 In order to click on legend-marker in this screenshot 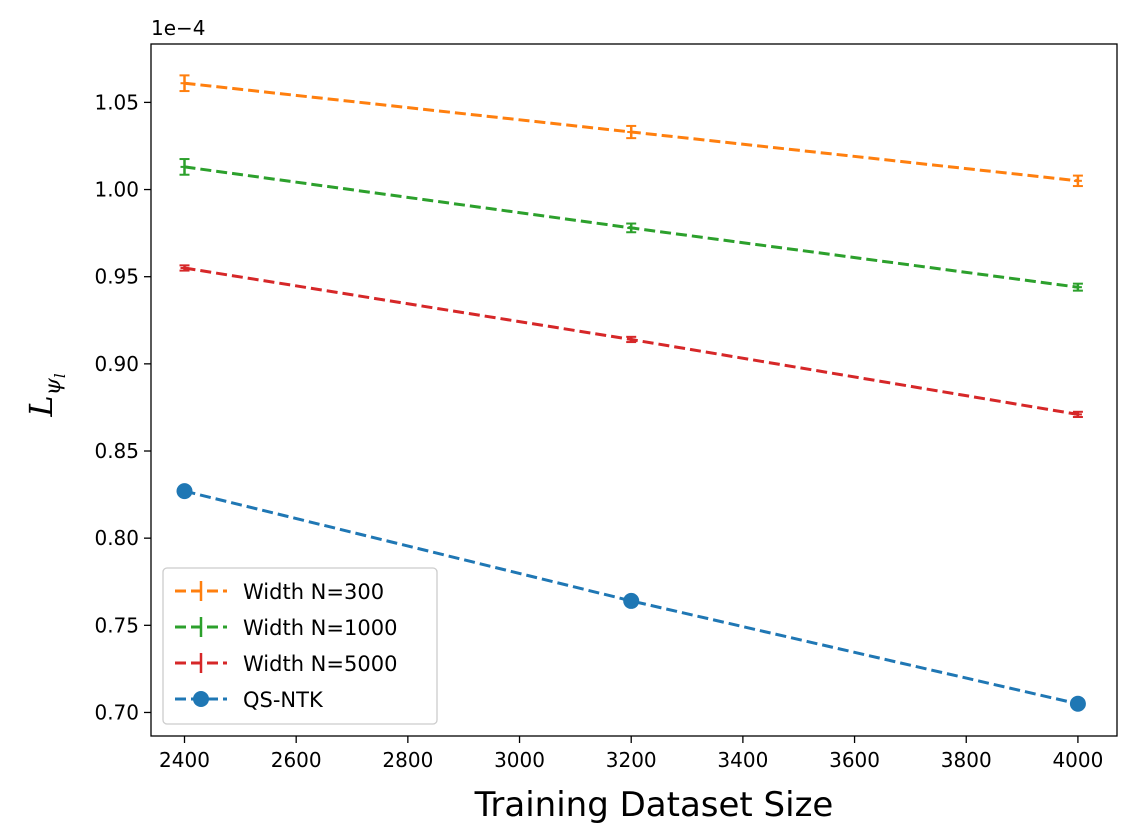, I will do `click(201, 699)`.